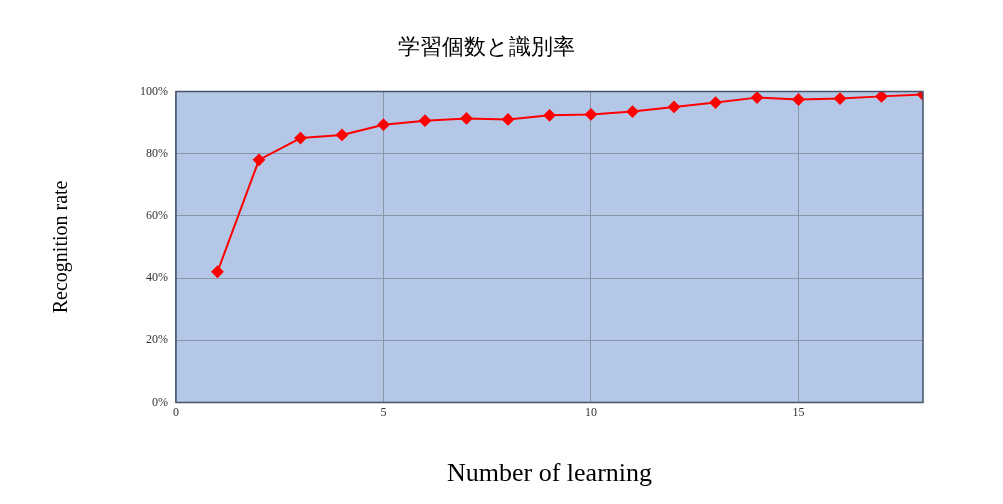 The image size is (1003, 504). What do you see at coordinates (157, 339) in the screenshot?
I see `y-tick-label: 20%` at bounding box center [157, 339].